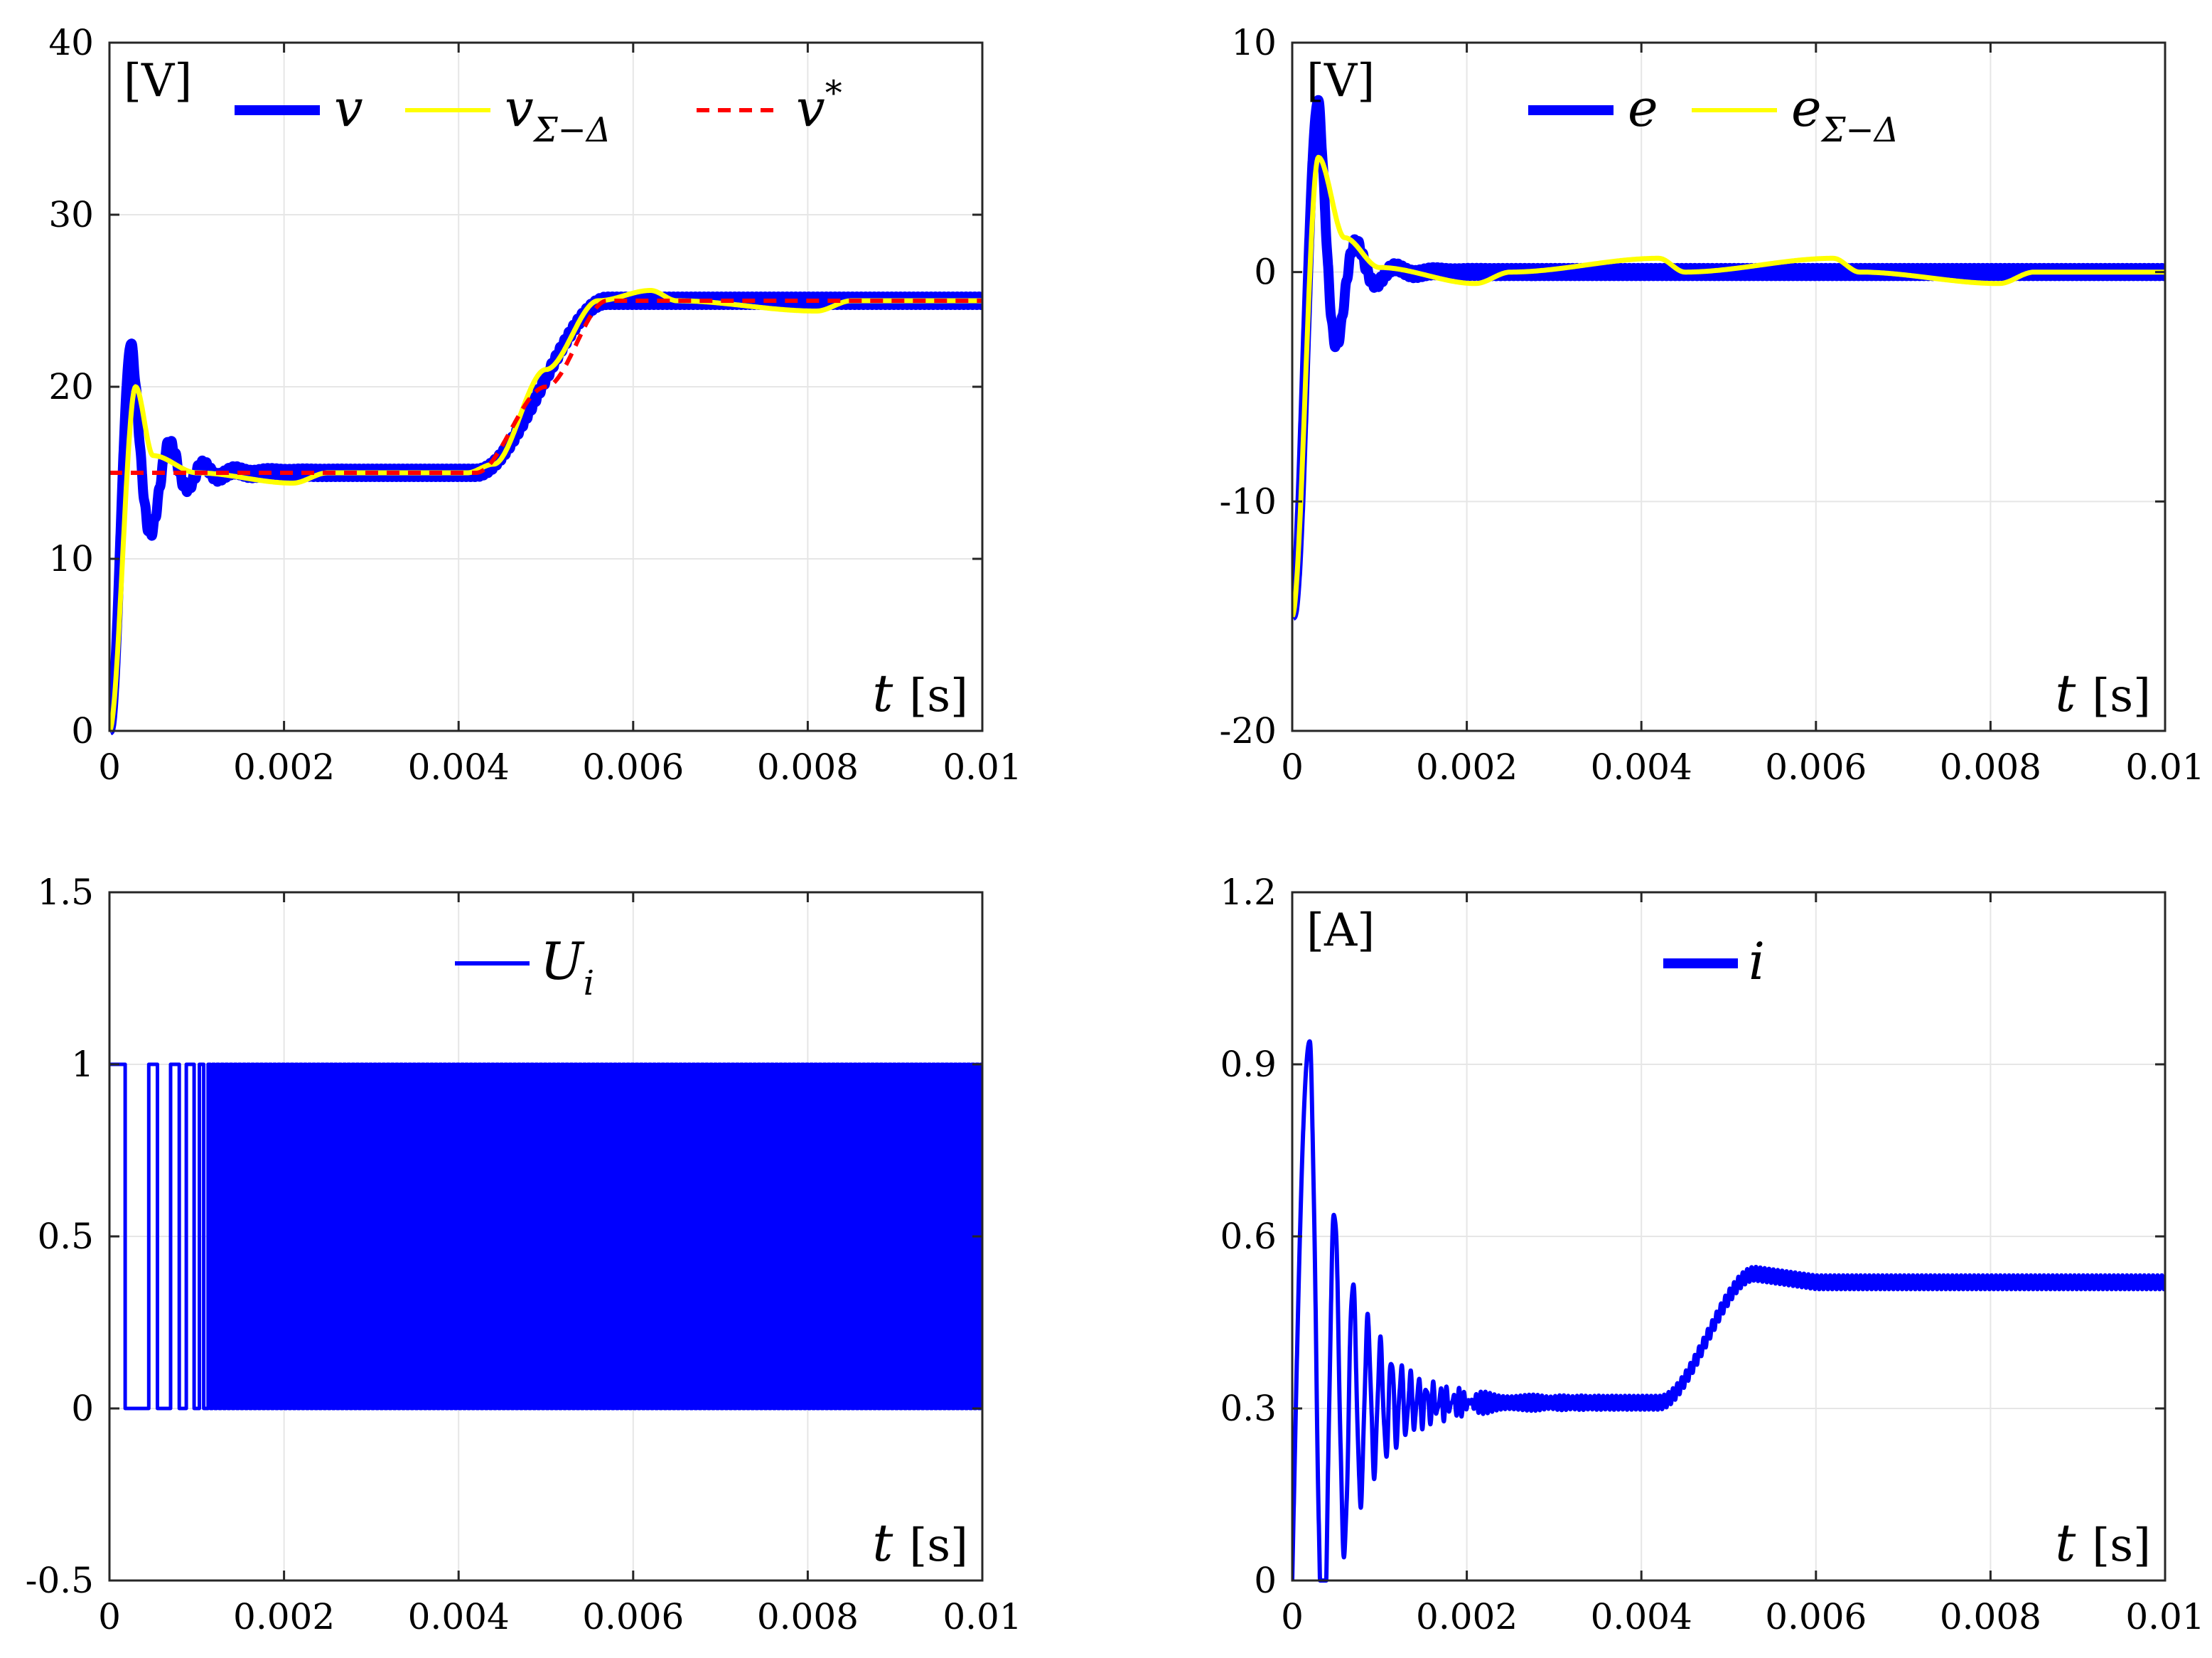  What do you see at coordinates (1757, 961) in the screenshot?
I see `legend-label: i` at bounding box center [1757, 961].